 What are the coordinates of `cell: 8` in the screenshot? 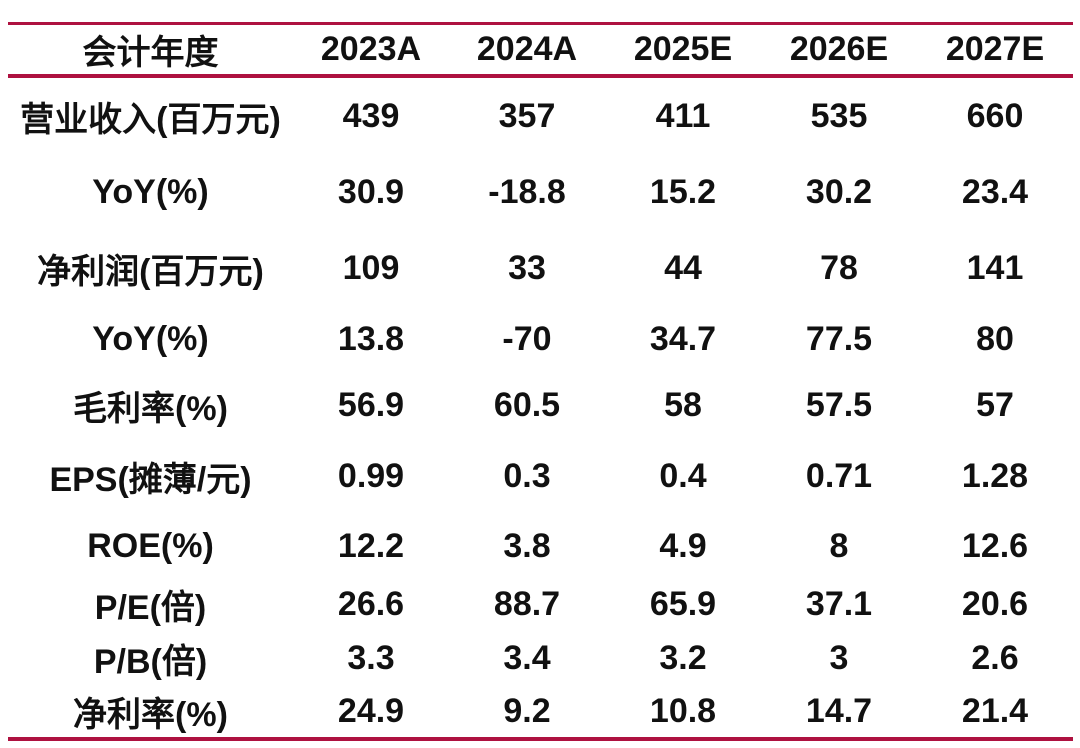 It's located at (839, 546).